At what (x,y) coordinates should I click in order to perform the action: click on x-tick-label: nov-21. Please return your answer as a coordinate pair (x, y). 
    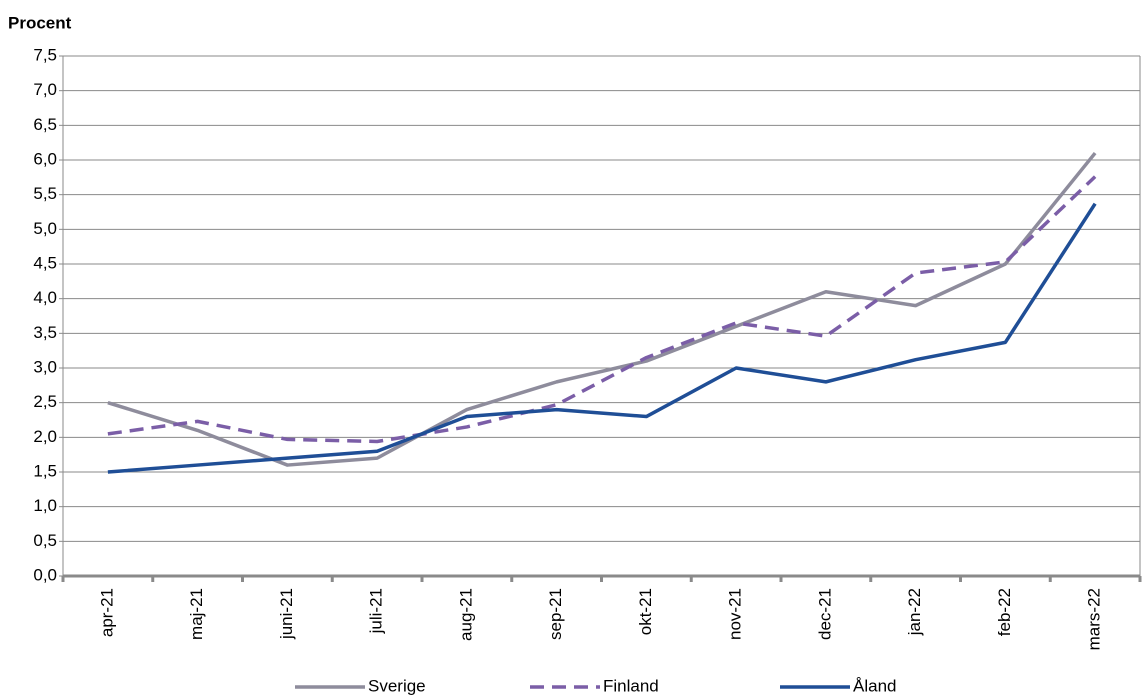
    Looking at the image, I should click on (735, 614).